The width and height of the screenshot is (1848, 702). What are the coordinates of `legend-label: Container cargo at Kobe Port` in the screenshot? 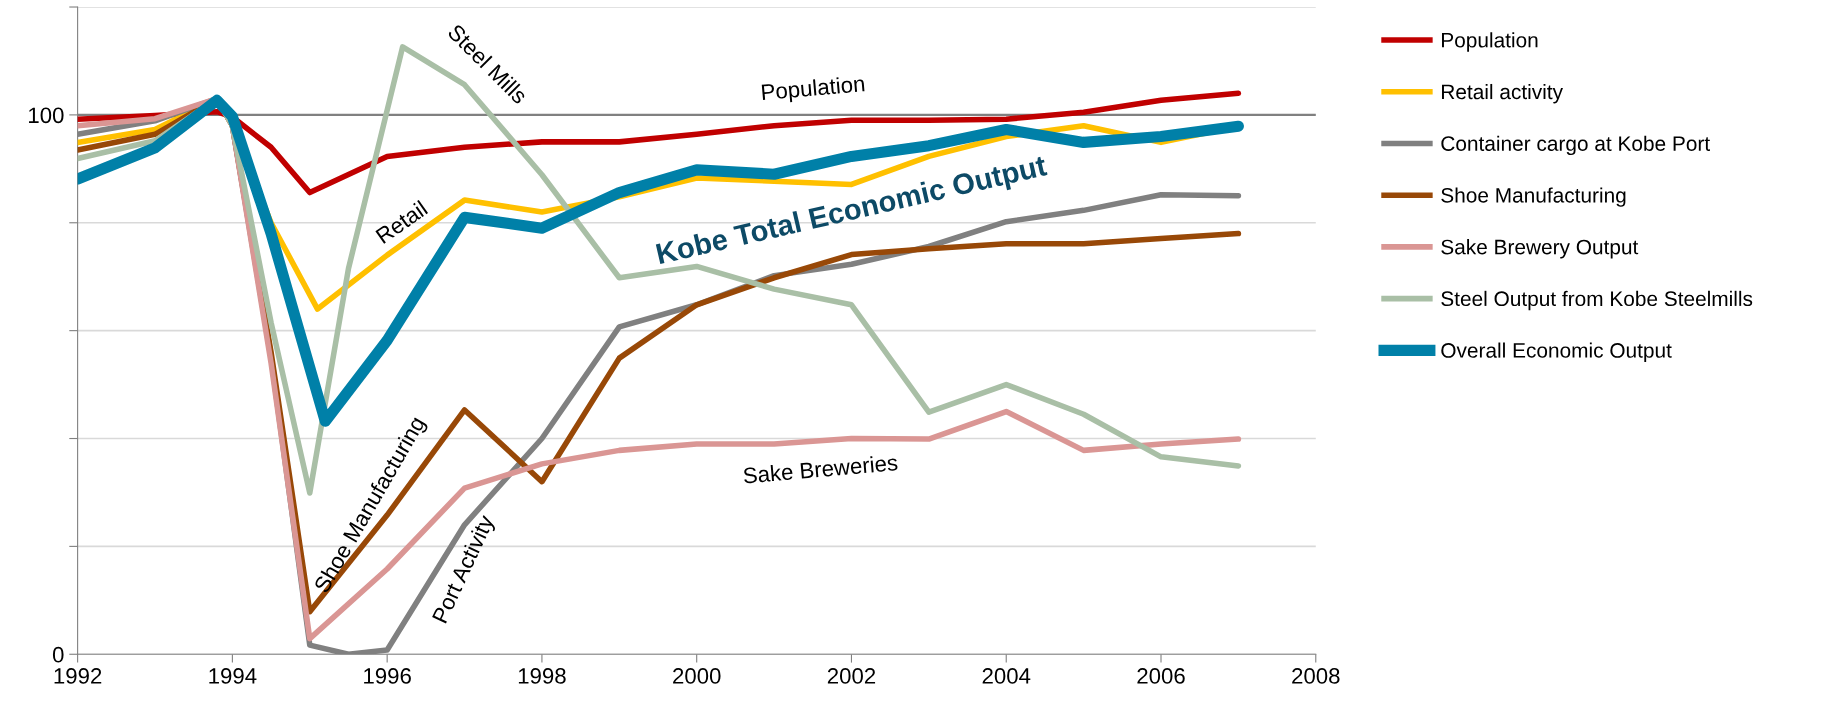 It's located at (1575, 145).